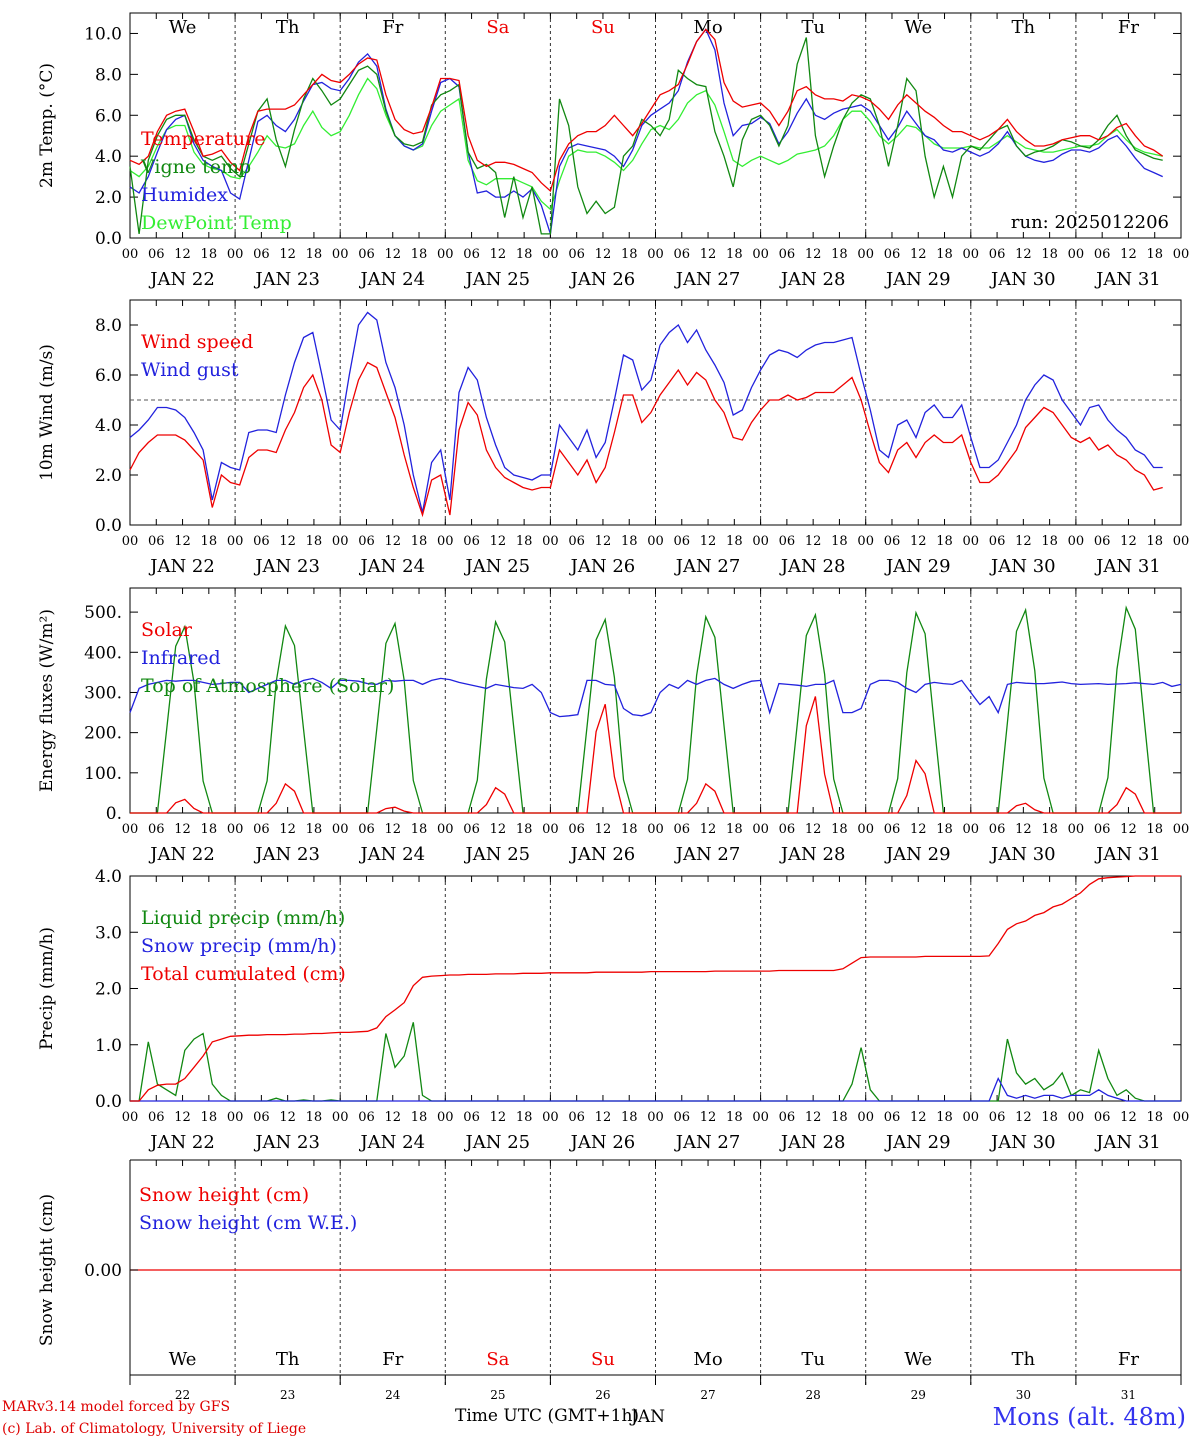 The image size is (1194, 1440). Describe the element at coordinates (47, 1270) in the screenshot. I see `y-axis-label: Snow height (cm)` at that location.